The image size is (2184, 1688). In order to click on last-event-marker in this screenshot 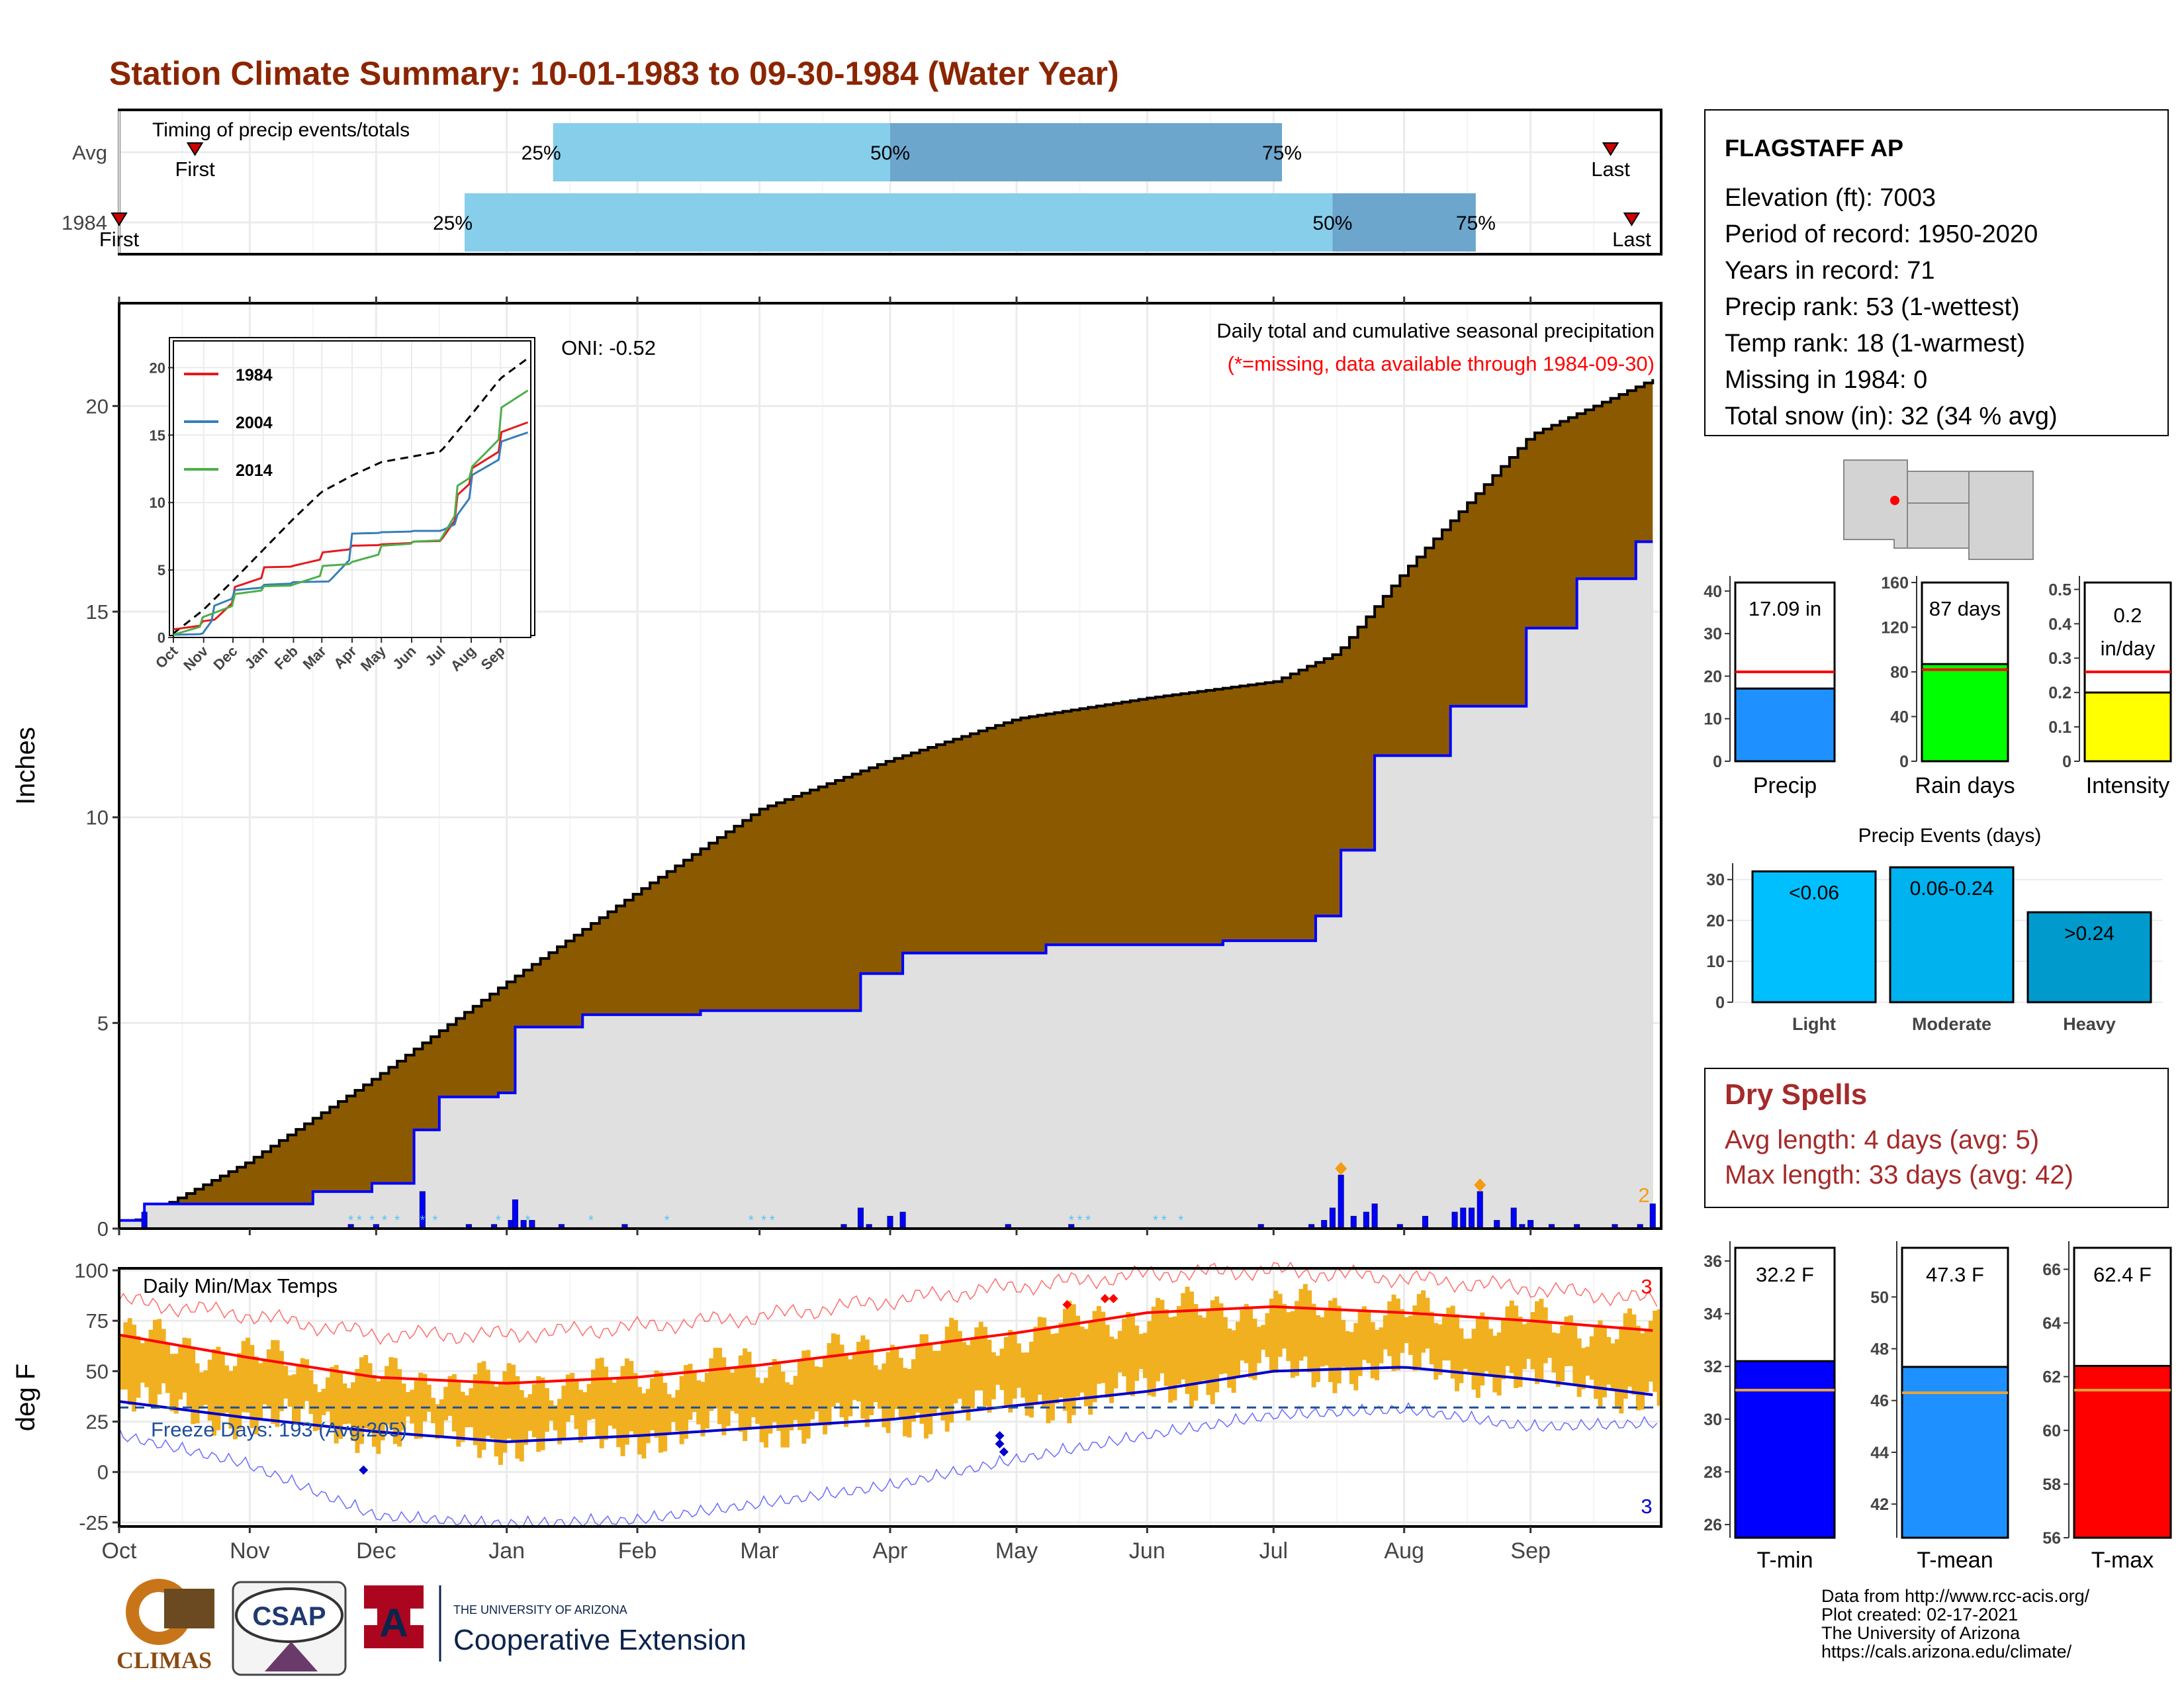, I will do `click(1610, 149)`.